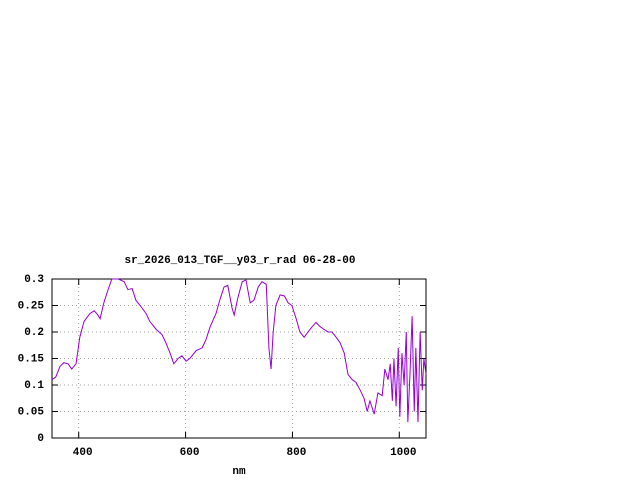 The height and width of the screenshot is (480, 640). What do you see at coordinates (239, 472) in the screenshot?
I see `x-axis-label: nm` at bounding box center [239, 472].